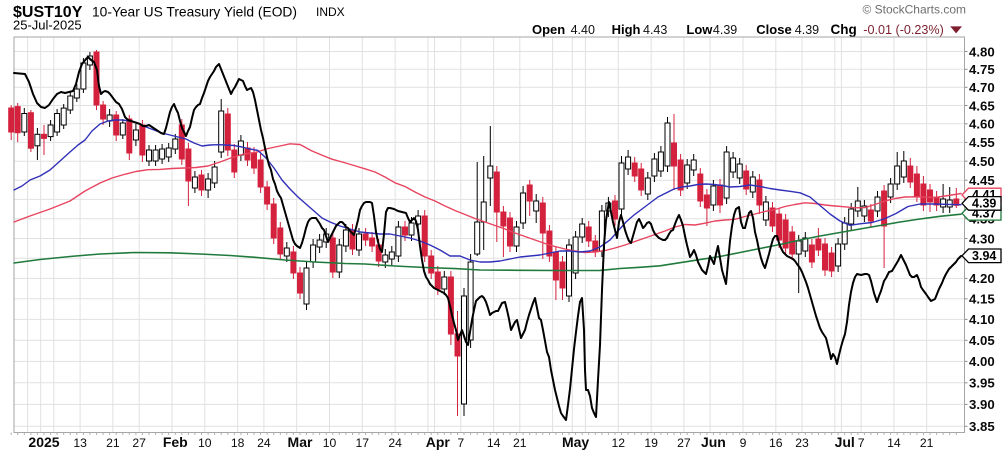 The image size is (1004, 455). Describe the element at coordinates (238, 443) in the screenshot. I see `svg-text: 18` at that location.